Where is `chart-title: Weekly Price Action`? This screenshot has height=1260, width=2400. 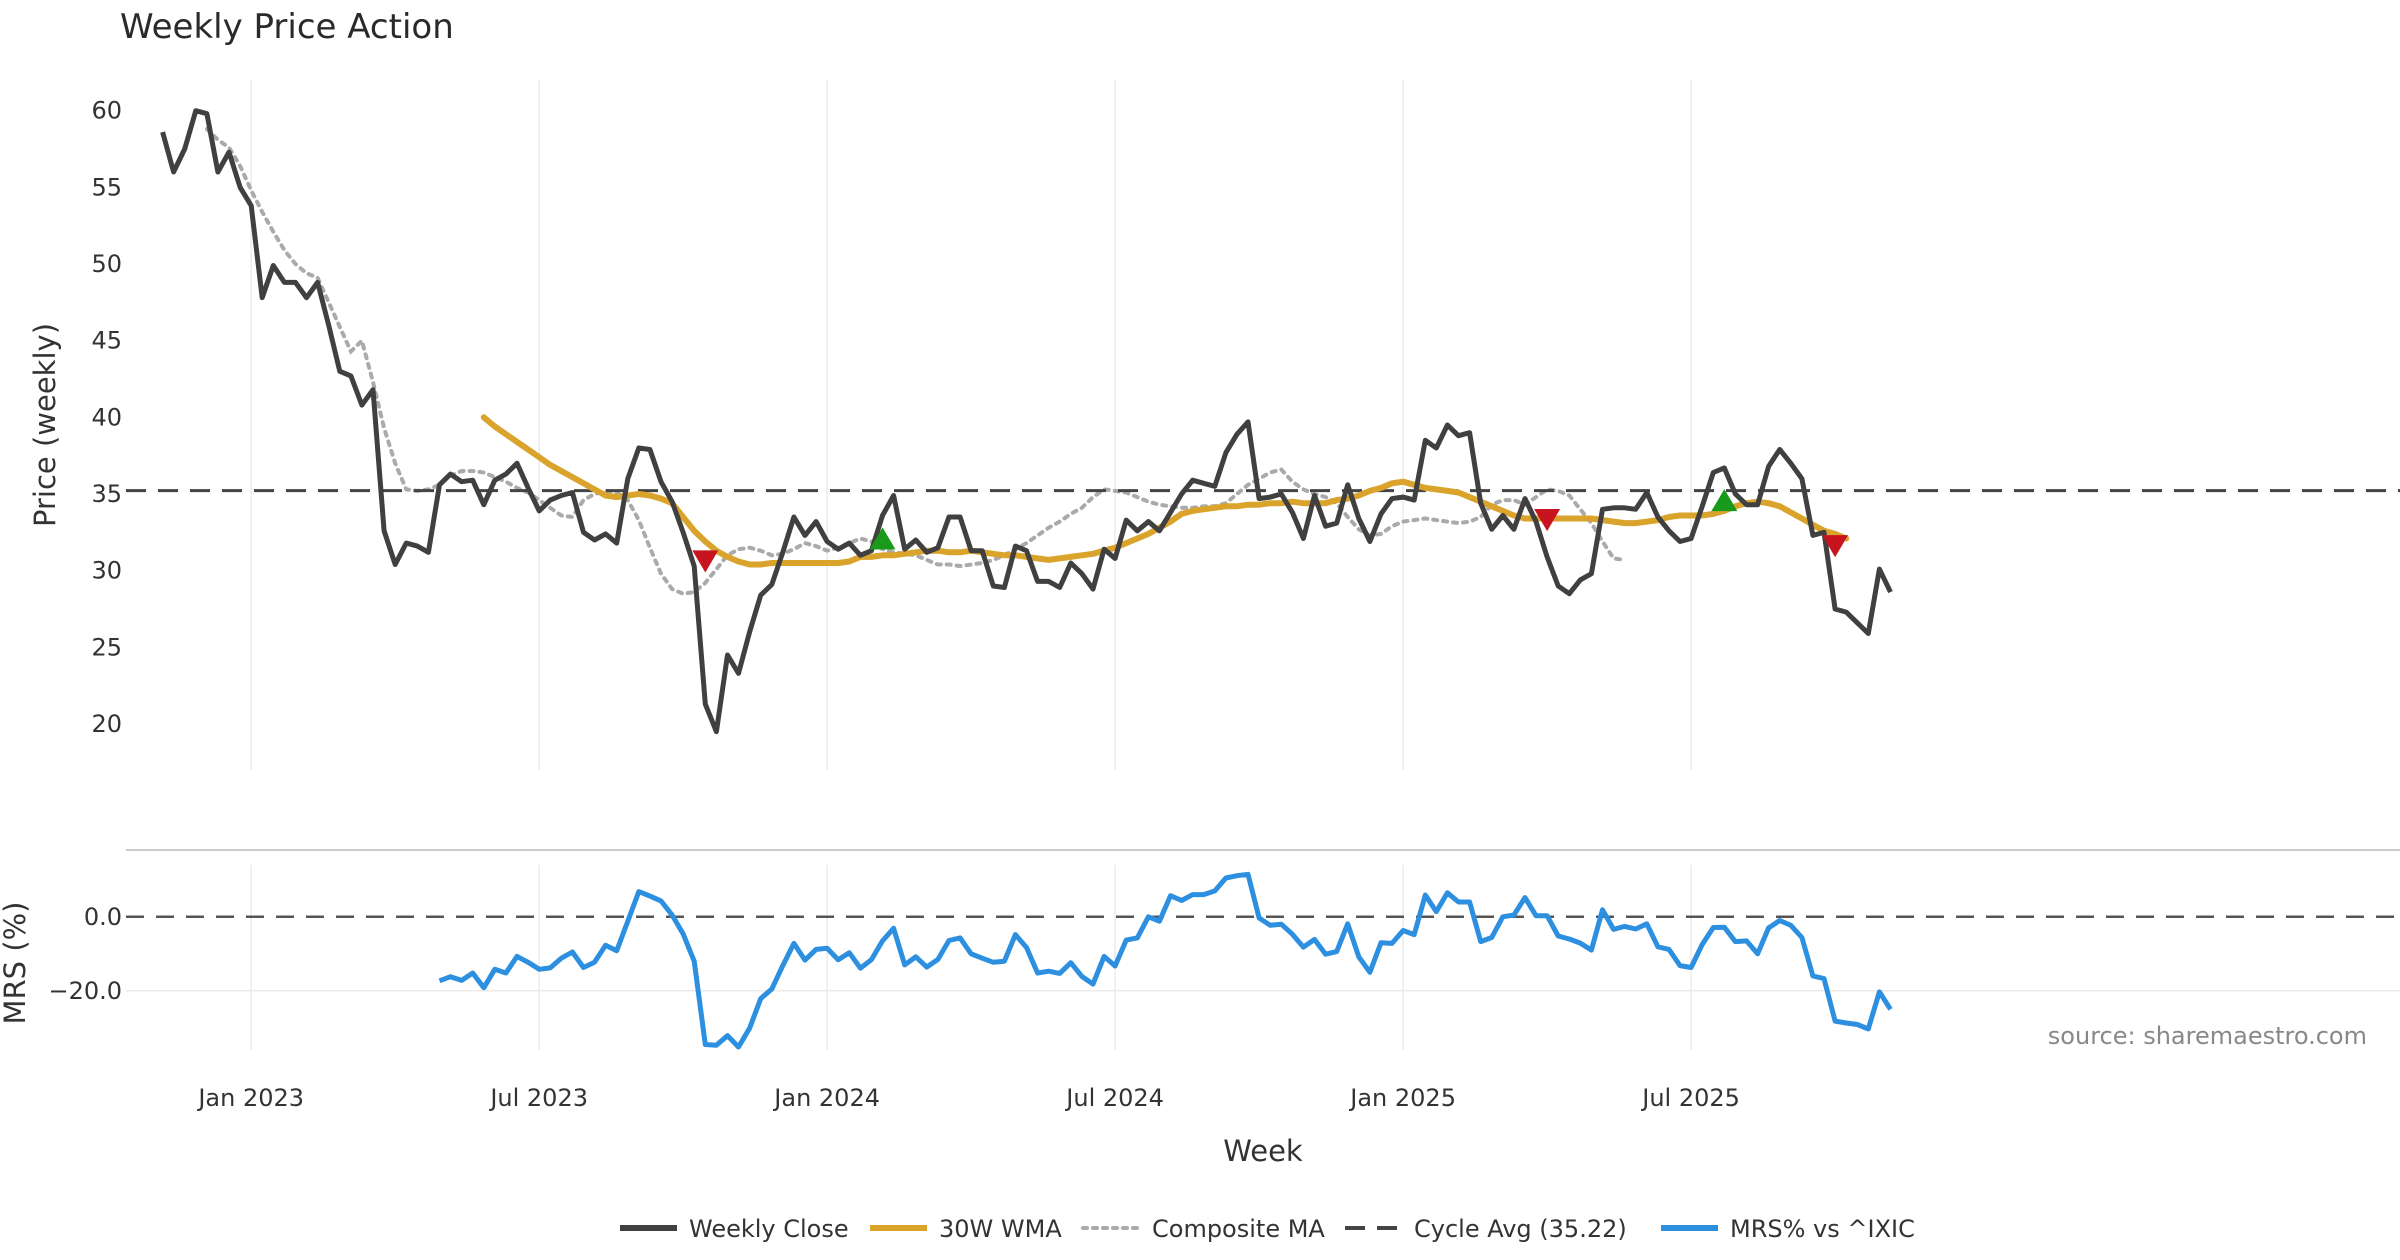 chart-title: Weekly Price Action is located at coordinates (287, 27).